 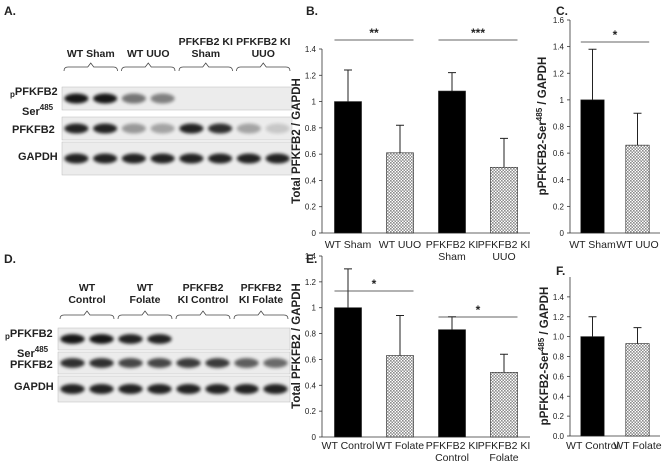 What do you see at coordinates (311, 411) in the screenshot?
I see `y-tick-label: 0.2` at bounding box center [311, 411].